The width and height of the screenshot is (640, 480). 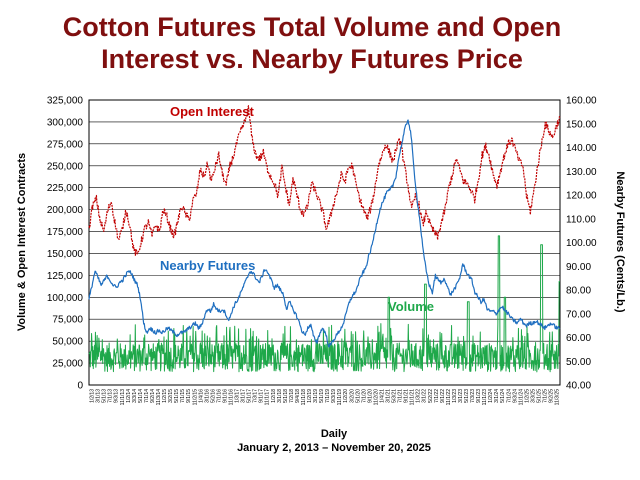 What do you see at coordinates (473, 396) in the screenshot?
I see `x-tick: 7/3/23` at bounding box center [473, 396].